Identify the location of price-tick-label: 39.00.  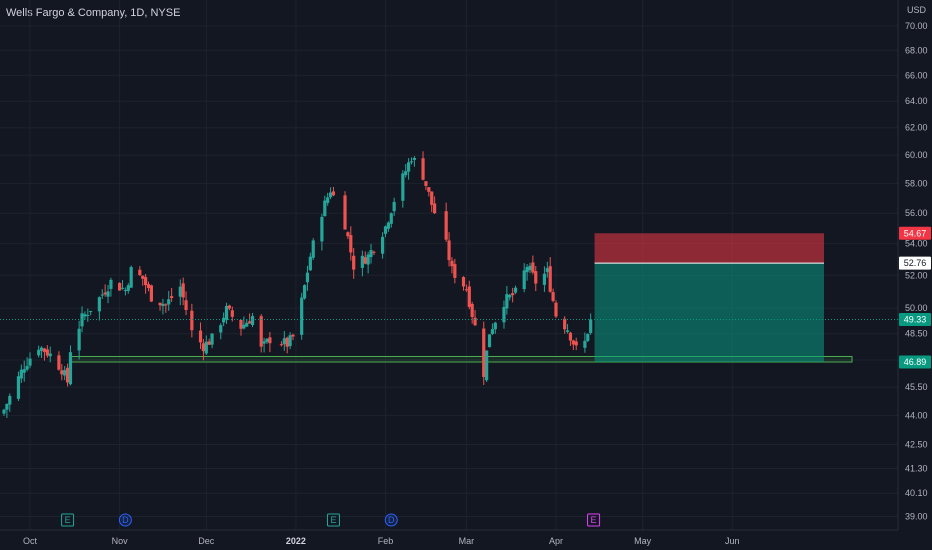
(916, 517).